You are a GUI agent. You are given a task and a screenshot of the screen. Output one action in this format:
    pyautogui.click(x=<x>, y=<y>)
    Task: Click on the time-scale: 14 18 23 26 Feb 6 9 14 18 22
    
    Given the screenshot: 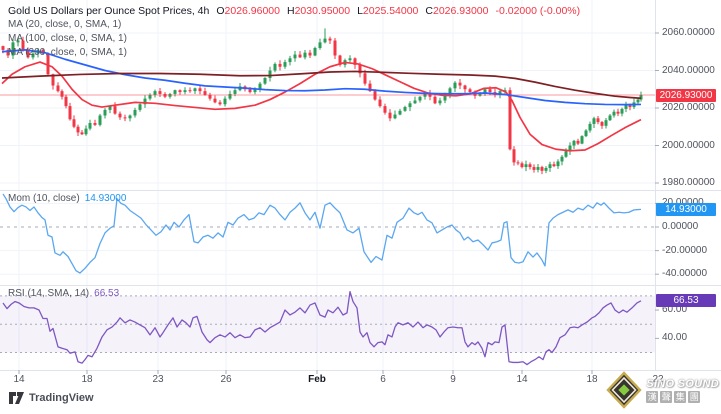 What is the action you would take?
    pyautogui.click(x=360, y=379)
    